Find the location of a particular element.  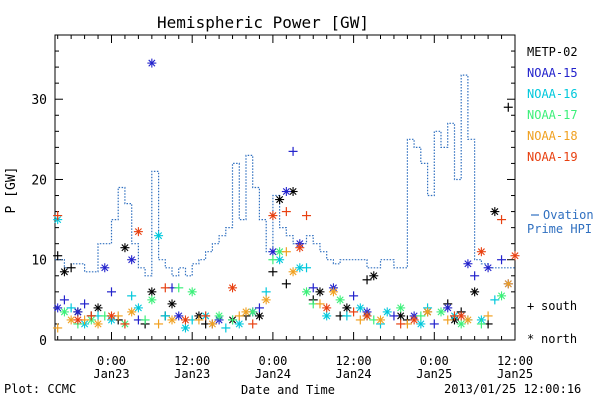

legend-north-label: north is located at coordinates (559, 339).